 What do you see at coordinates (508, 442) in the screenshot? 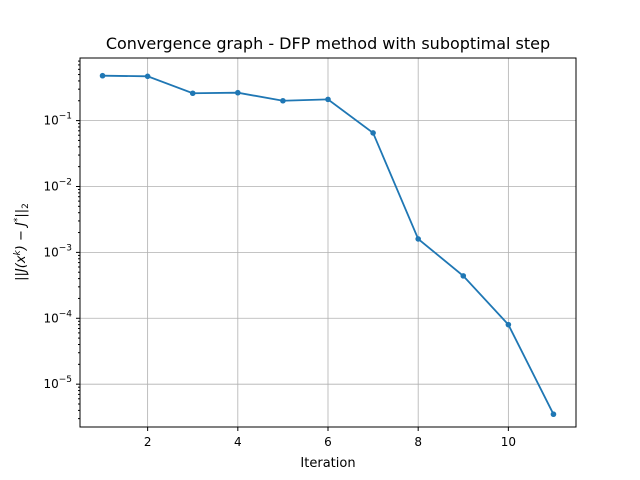
I see `x-tick-label: 10` at bounding box center [508, 442].